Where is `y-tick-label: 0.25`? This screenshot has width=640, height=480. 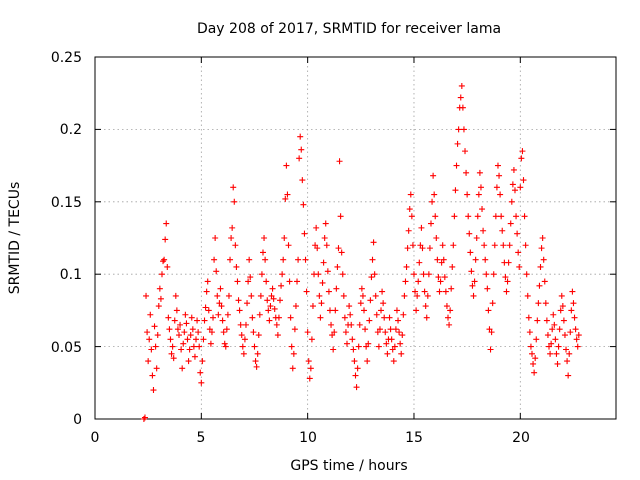
y-tick-label: 0.25 is located at coordinates (66, 58).